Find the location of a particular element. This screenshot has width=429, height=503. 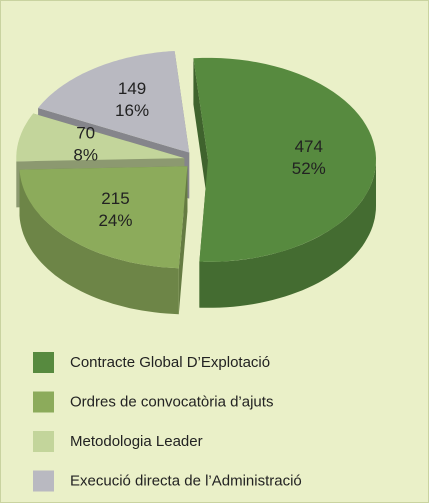

percent-label: 8% is located at coordinates (85, 154).